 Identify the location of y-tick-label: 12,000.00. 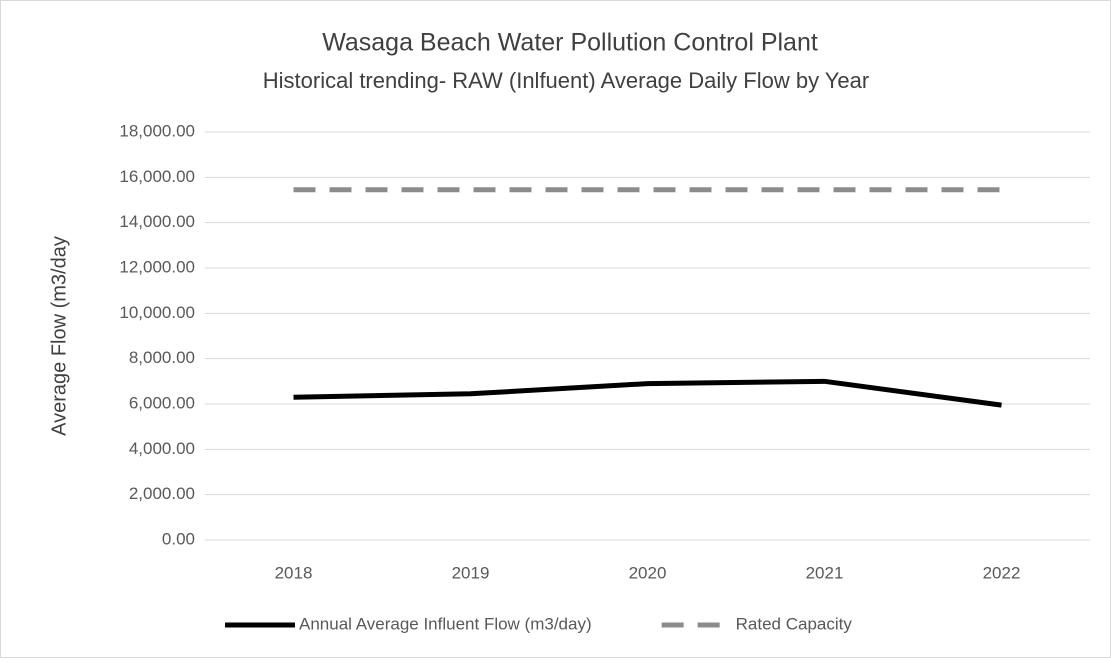
(157, 266).